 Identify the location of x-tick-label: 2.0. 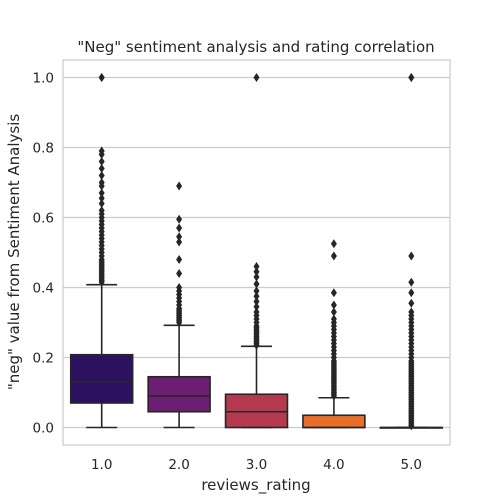
(178, 465).